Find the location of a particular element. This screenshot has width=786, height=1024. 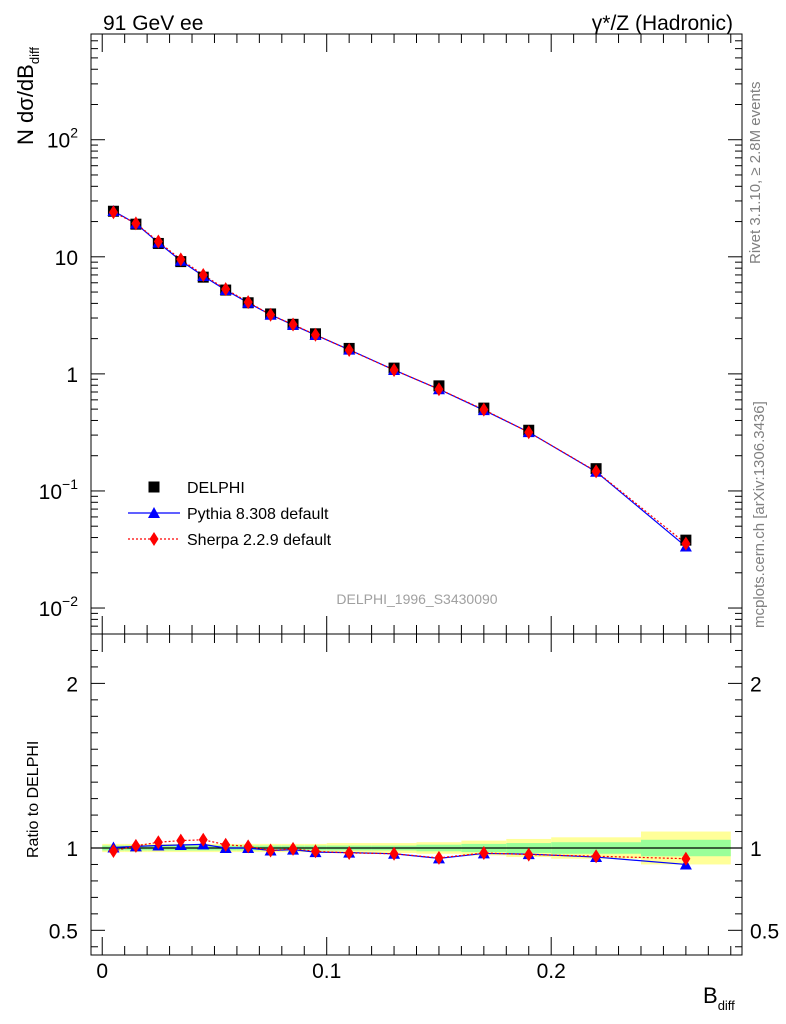

rivet-label: Rivet 3.1.10, ≥ 2.8M events is located at coordinates (755, 173).